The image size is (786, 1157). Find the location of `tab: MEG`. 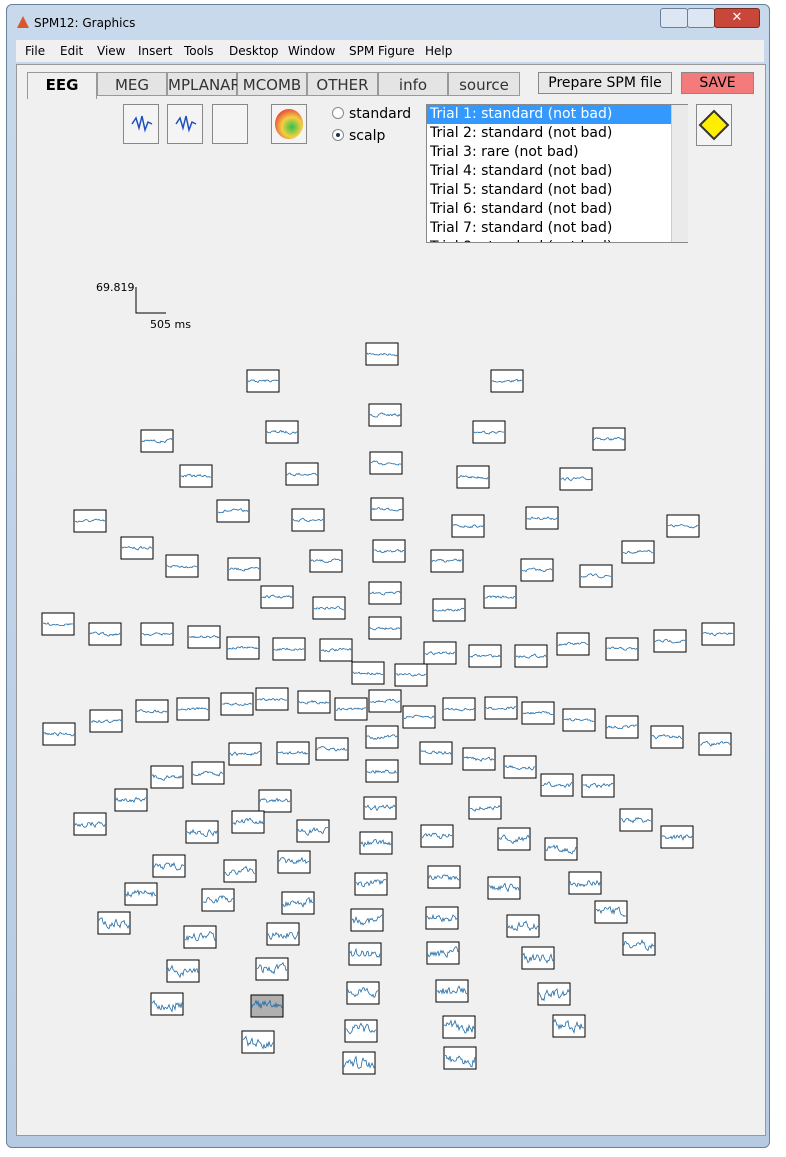

tab: MEG is located at coordinates (132, 84).